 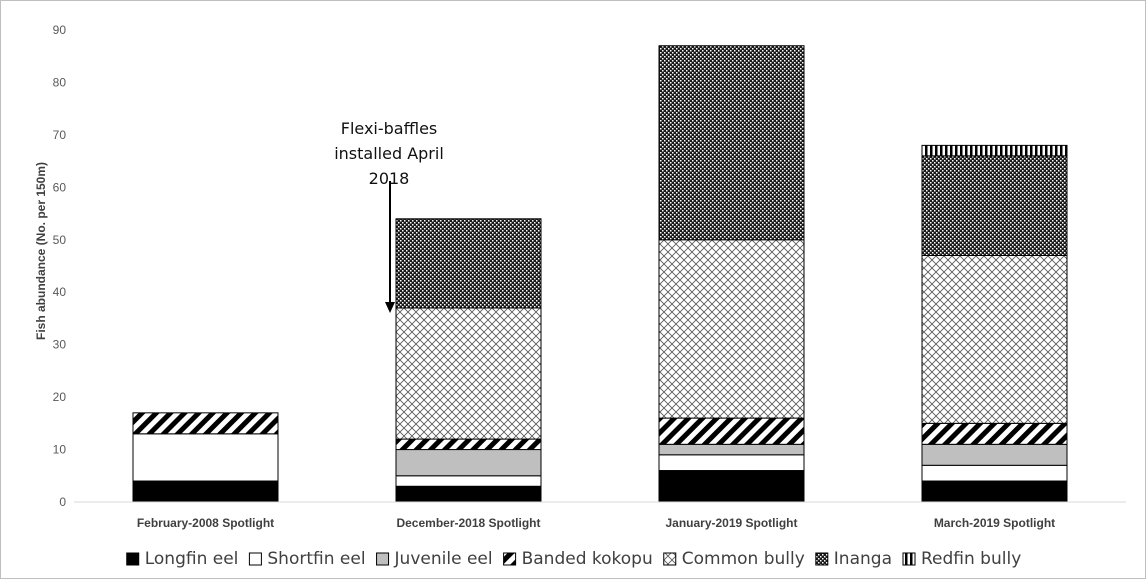 I want to click on legend-item-inanga: Inanga, so click(x=853, y=559).